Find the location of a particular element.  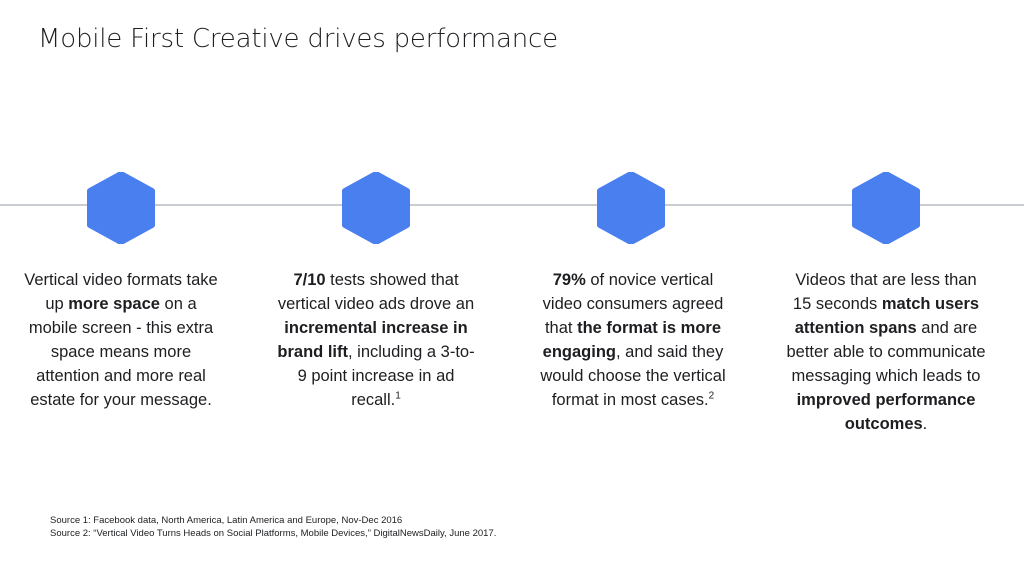

body-text: Videos that are less than 15 seconds is located at coordinates (884, 292).